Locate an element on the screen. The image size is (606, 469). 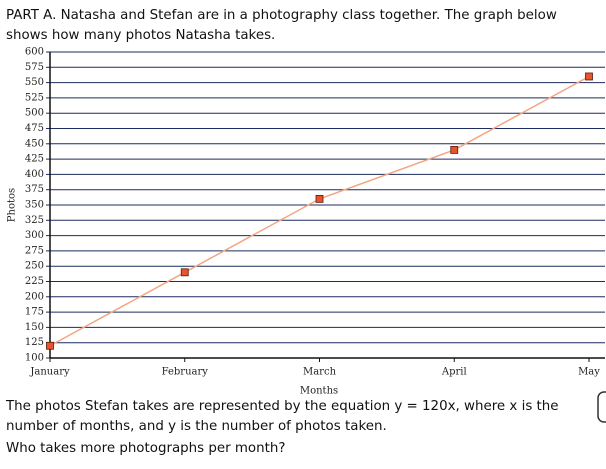
question: Who takes more photographs per month? is located at coordinates (146, 448).